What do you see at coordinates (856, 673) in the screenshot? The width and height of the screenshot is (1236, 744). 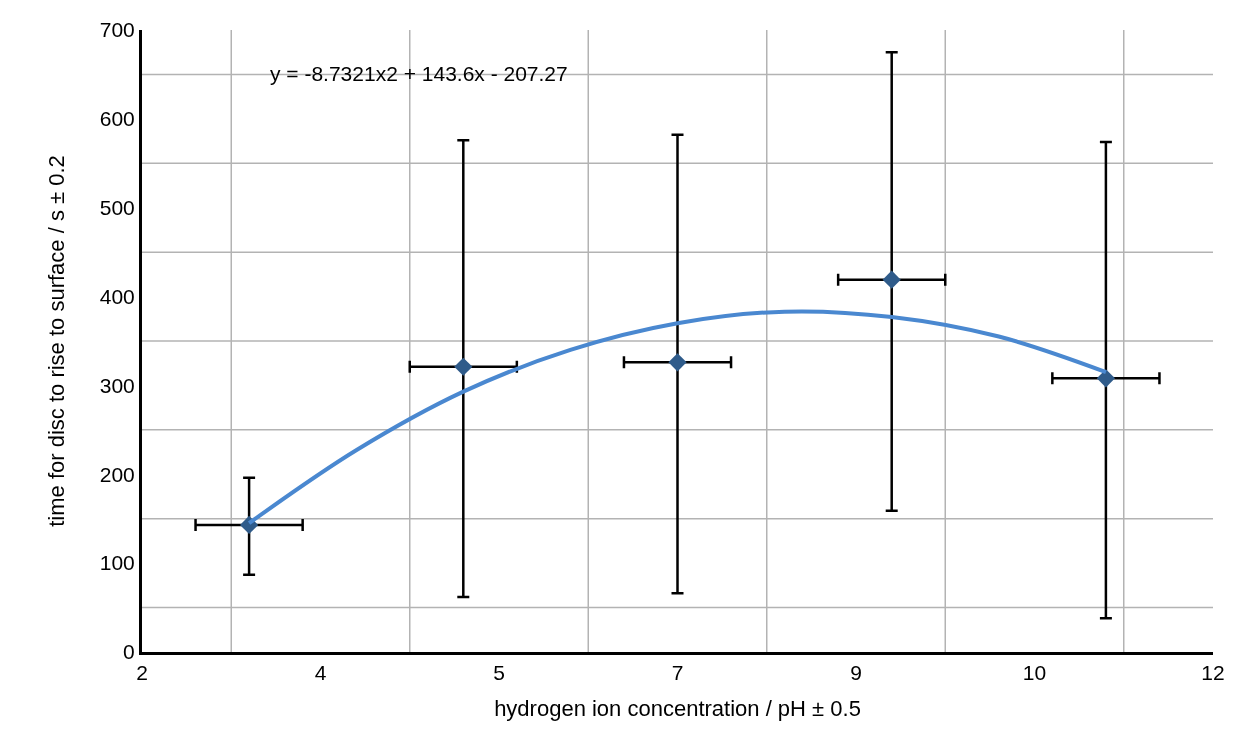 I see `x-tick-label: 9` at bounding box center [856, 673].